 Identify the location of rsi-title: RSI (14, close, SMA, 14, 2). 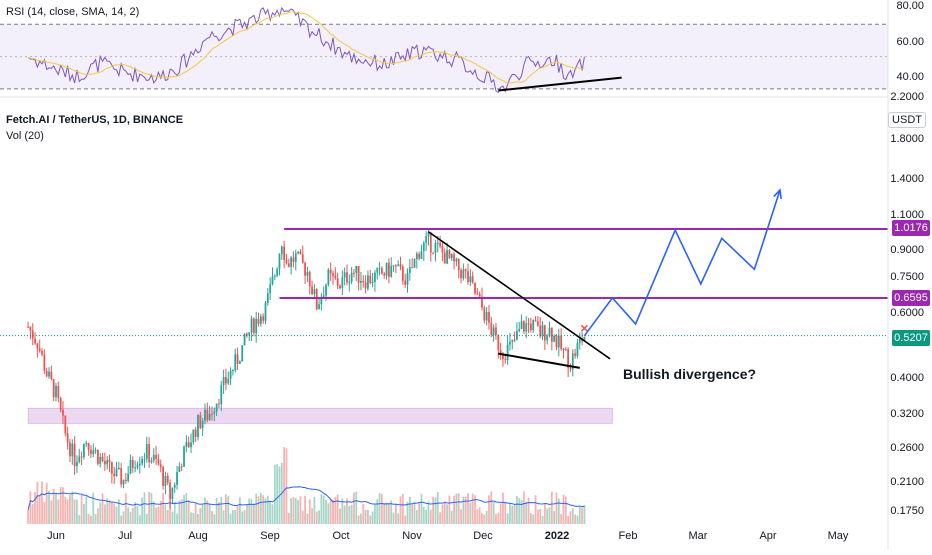
(73, 12).